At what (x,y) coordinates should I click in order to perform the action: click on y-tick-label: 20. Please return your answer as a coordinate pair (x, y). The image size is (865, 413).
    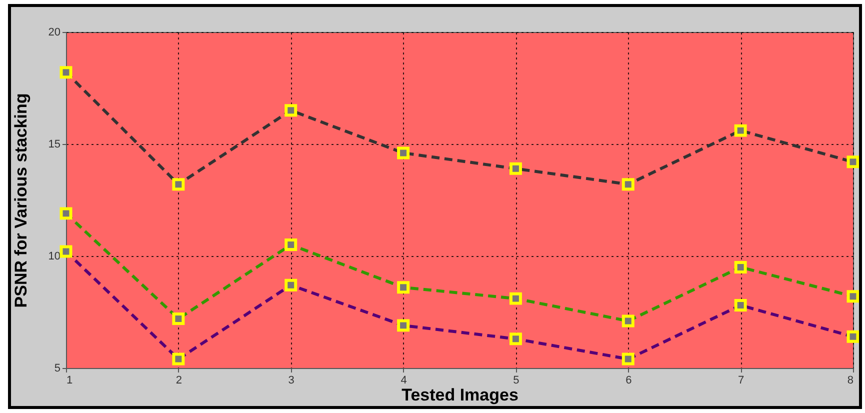
    Looking at the image, I should click on (54, 32).